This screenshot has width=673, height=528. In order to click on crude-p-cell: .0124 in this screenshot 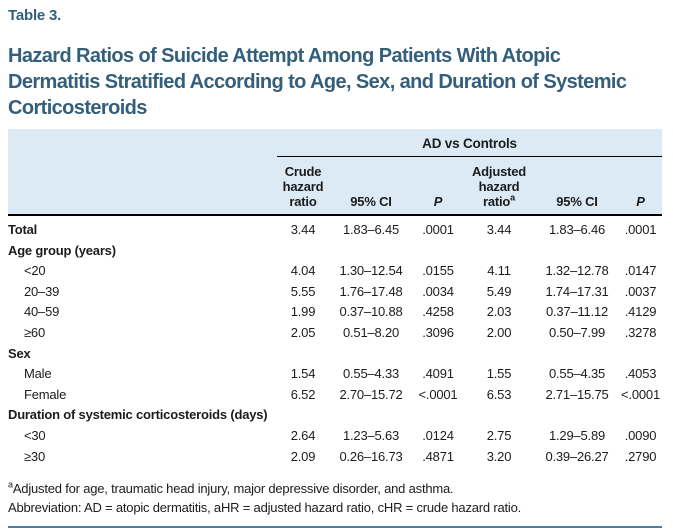, I will do `click(438, 435)`.